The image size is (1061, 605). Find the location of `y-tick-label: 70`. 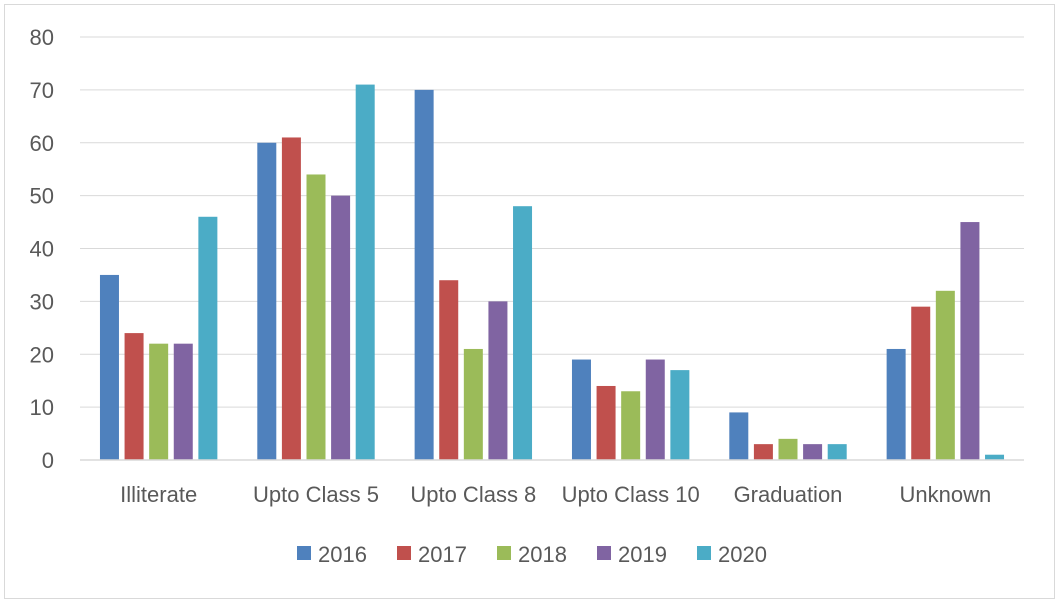

y-tick-label: 70 is located at coordinates (42, 90).